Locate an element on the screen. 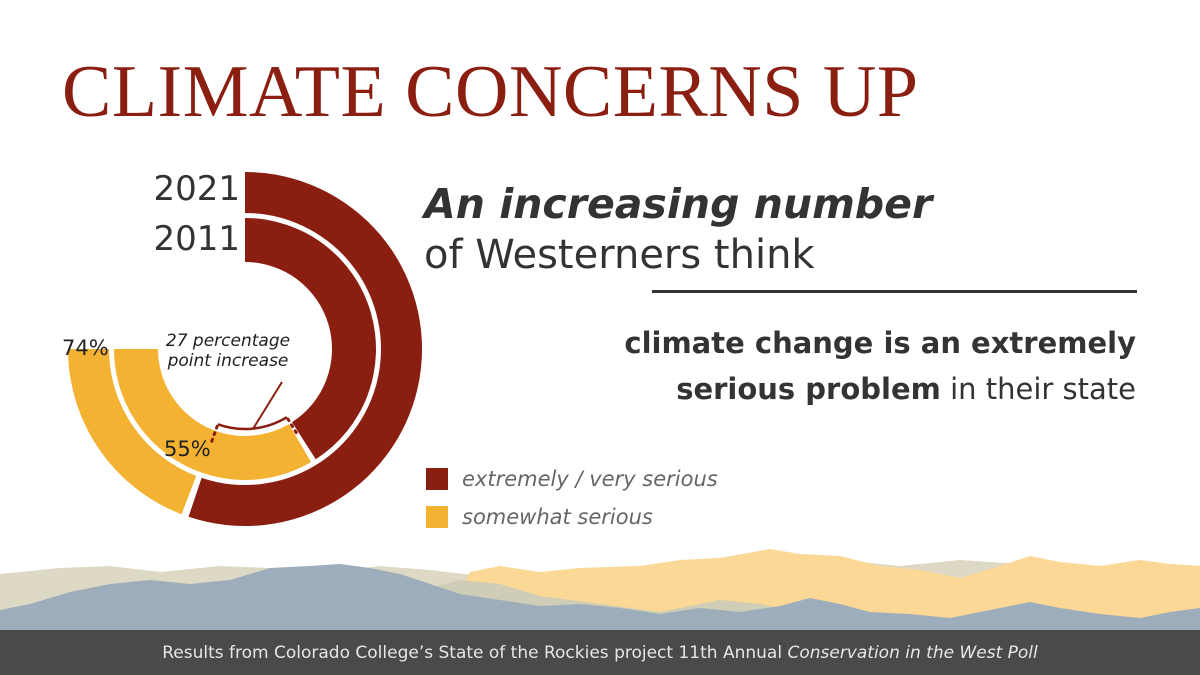  annotation-leader is located at coordinates (267, 405).